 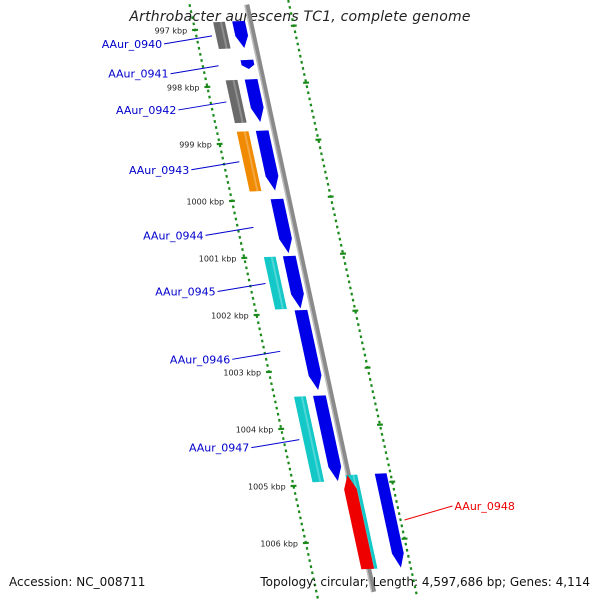 I want to click on gene-label: AAur_0943, so click(x=159, y=170).